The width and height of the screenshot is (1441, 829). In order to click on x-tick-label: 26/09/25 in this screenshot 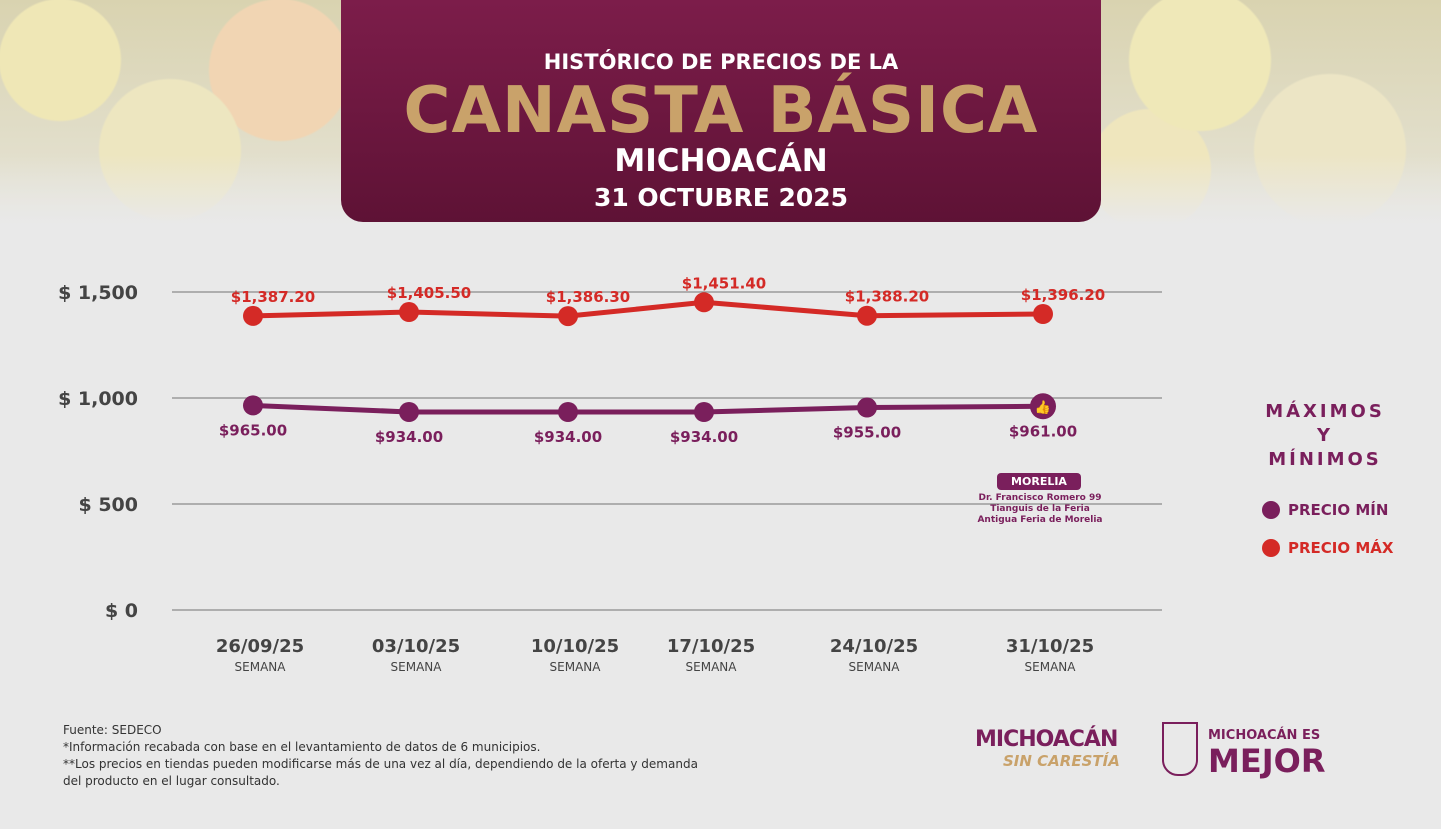, I will do `click(260, 646)`.